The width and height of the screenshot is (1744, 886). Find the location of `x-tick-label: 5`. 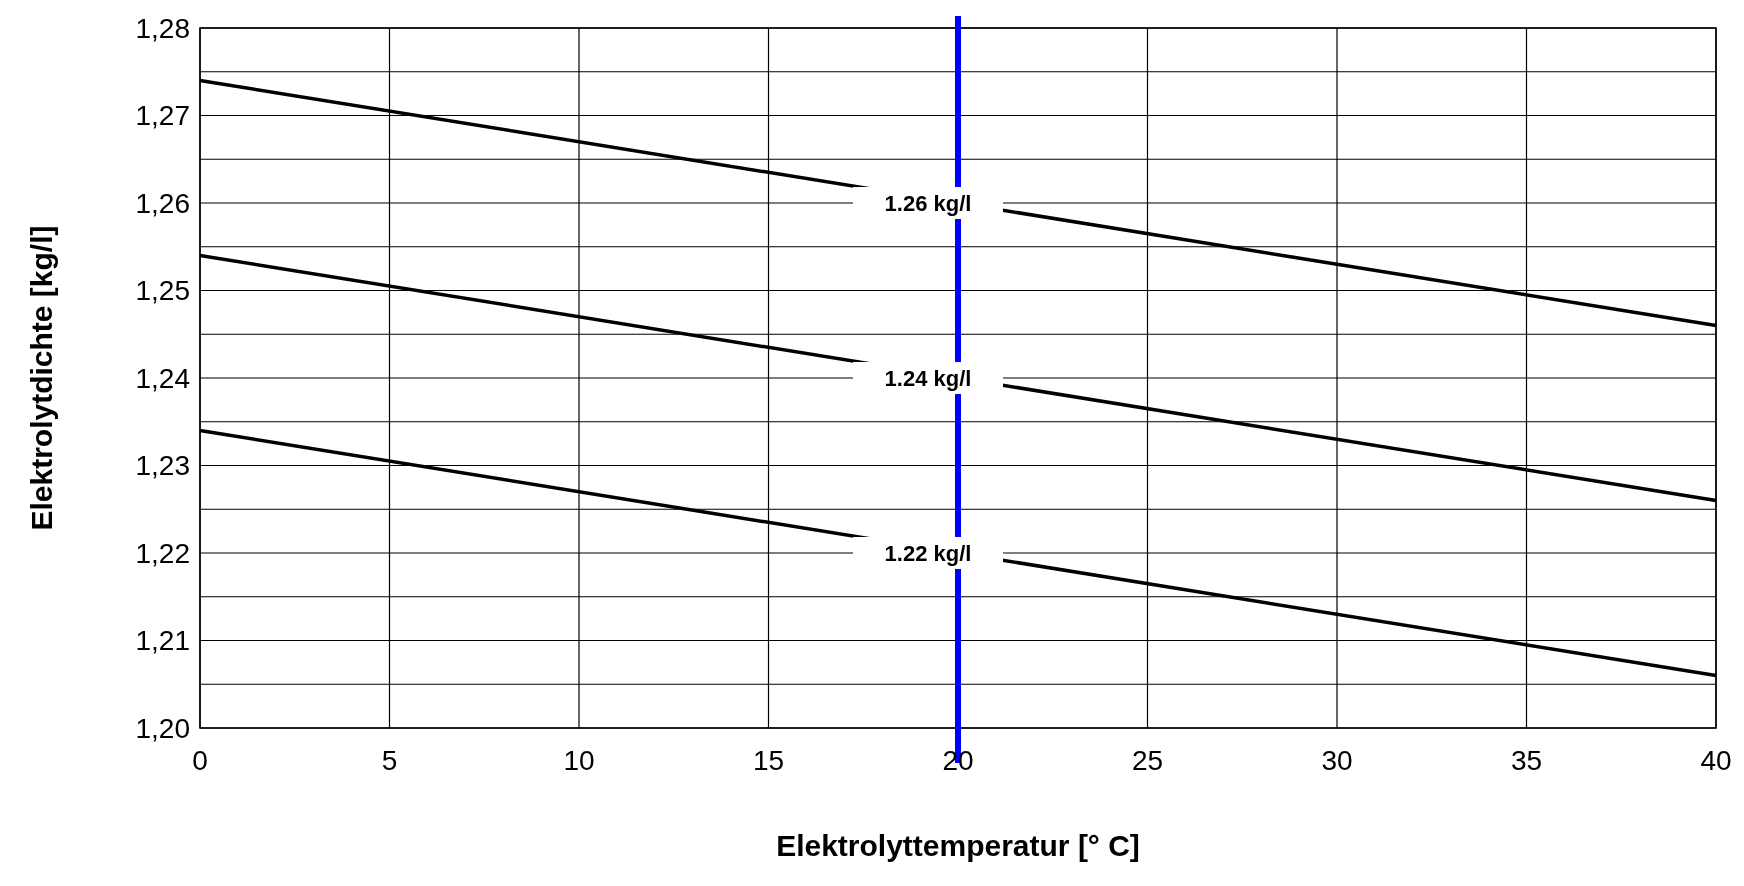

x-tick-label: 5 is located at coordinates (389, 760).